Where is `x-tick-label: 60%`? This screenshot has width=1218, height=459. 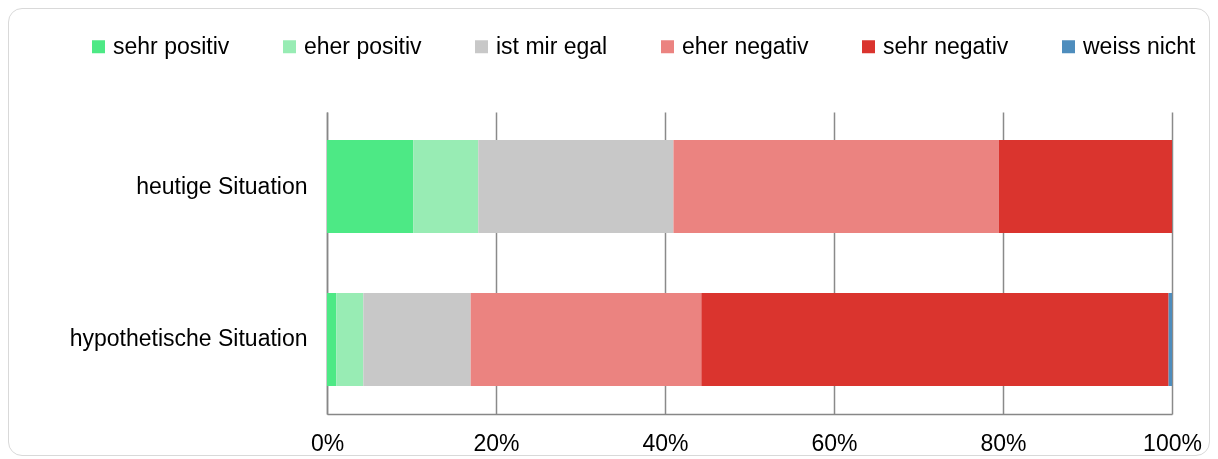 x-tick-label: 60% is located at coordinates (834, 442).